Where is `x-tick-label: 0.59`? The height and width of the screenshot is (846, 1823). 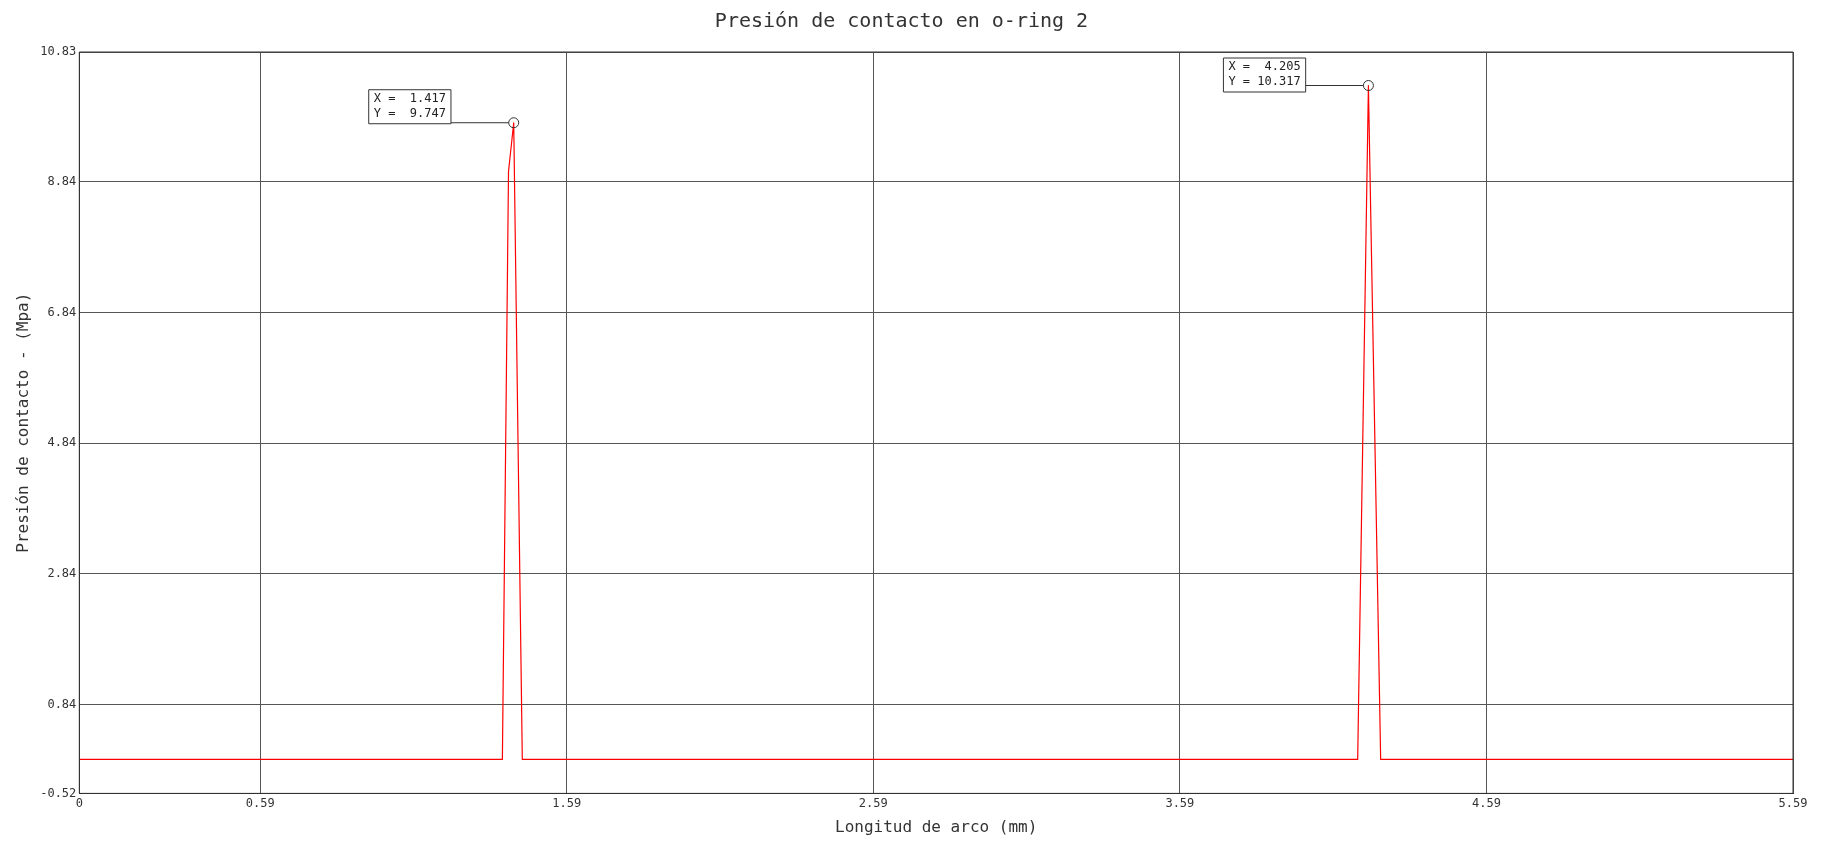 x-tick-label: 0.59 is located at coordinates (260, 802).